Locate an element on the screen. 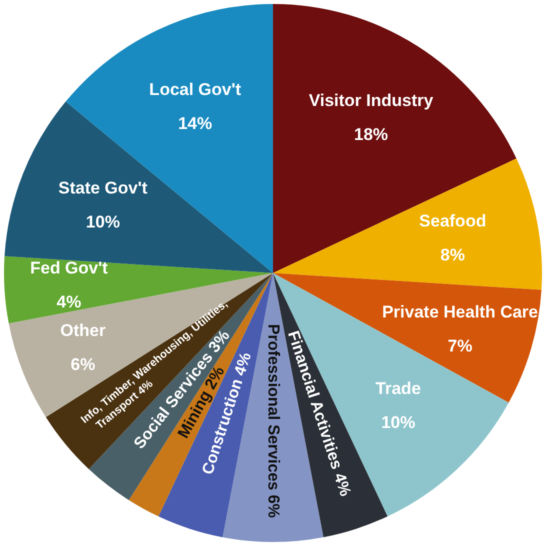 This screenshot has height=546, width=546. data-label: 7% is located at coordinates (460, 346).